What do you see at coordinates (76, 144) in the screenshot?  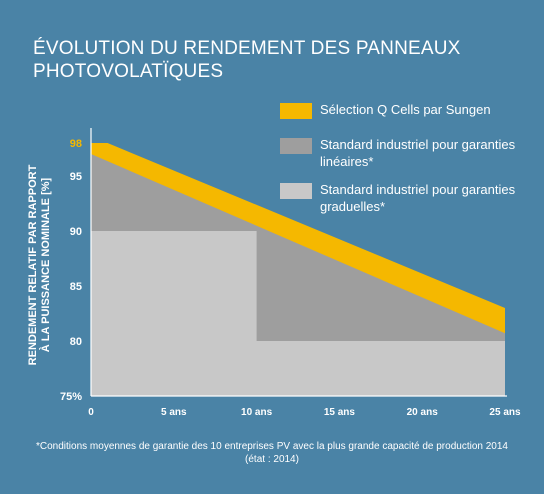 I see `y-tick-label: 98` at bounding box center [76, 144].